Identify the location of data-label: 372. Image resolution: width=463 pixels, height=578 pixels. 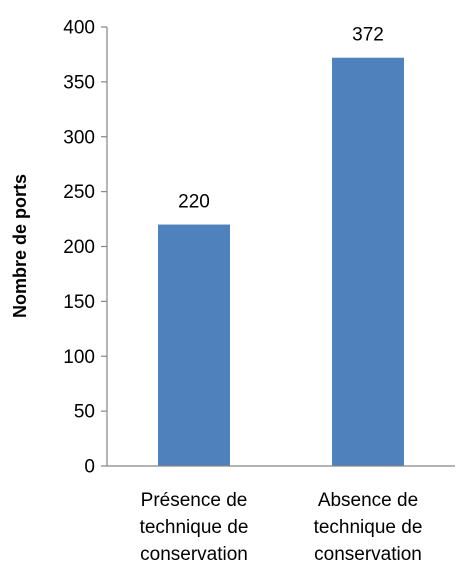
(368, 35).